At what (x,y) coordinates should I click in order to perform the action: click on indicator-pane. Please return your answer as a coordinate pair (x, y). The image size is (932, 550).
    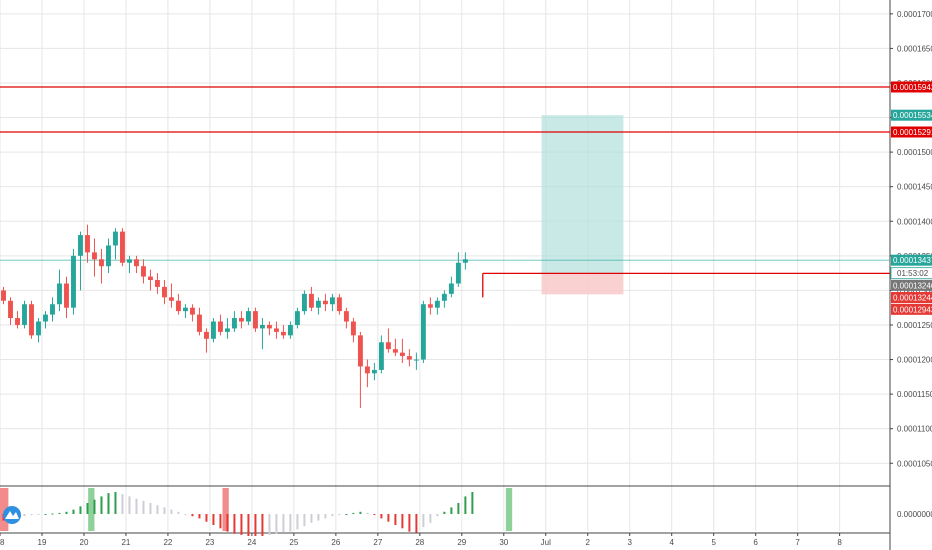
    Looking at the image, I should click on (256, 512).